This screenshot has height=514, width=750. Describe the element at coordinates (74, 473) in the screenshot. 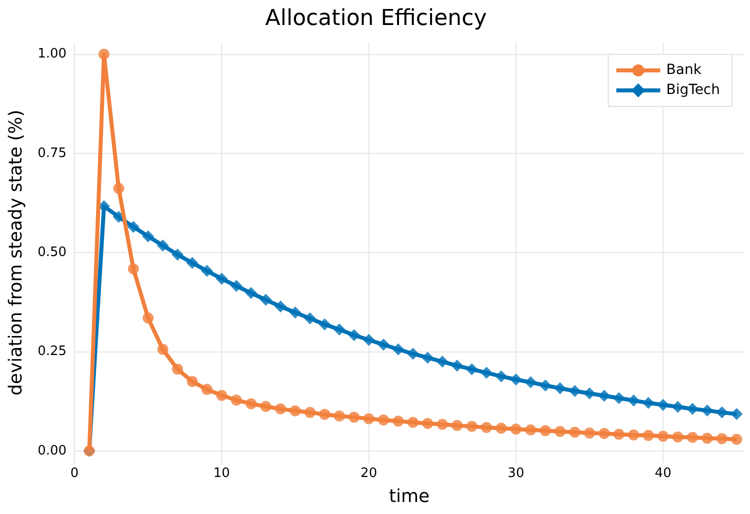

I see `x-tick-label: 0` at that location.